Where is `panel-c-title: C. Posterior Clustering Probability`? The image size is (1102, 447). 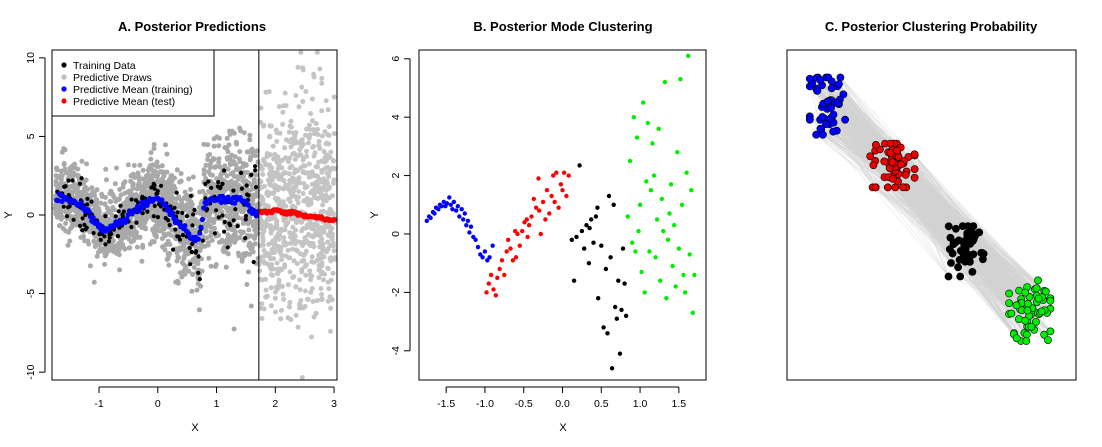 panel-c-title: C. Posterior Clustering Probability is located at coordinates (931, 26).